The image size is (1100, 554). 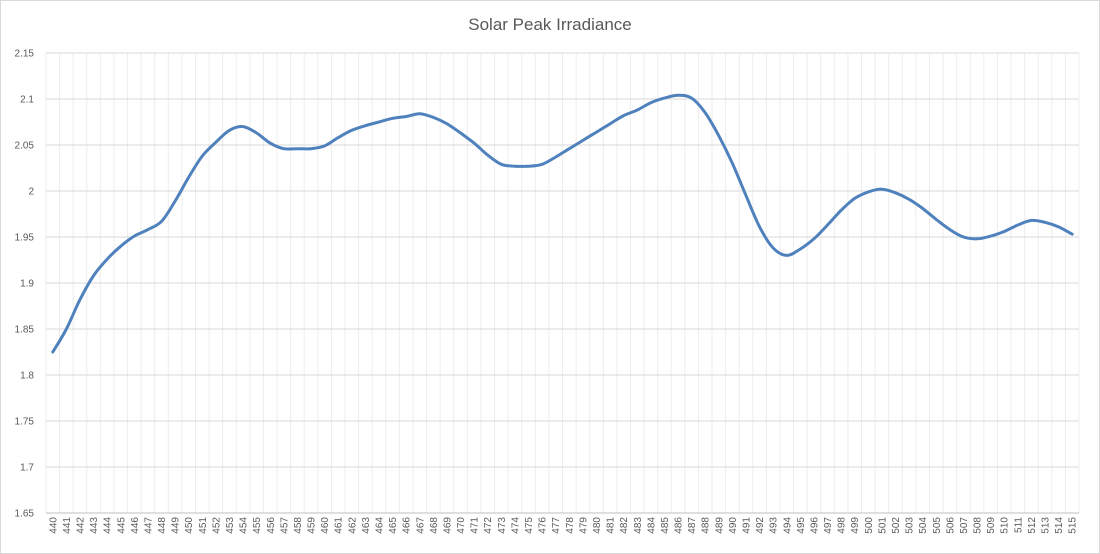 I want to click on x-tick-label: 441, so click(x=67, y=525).